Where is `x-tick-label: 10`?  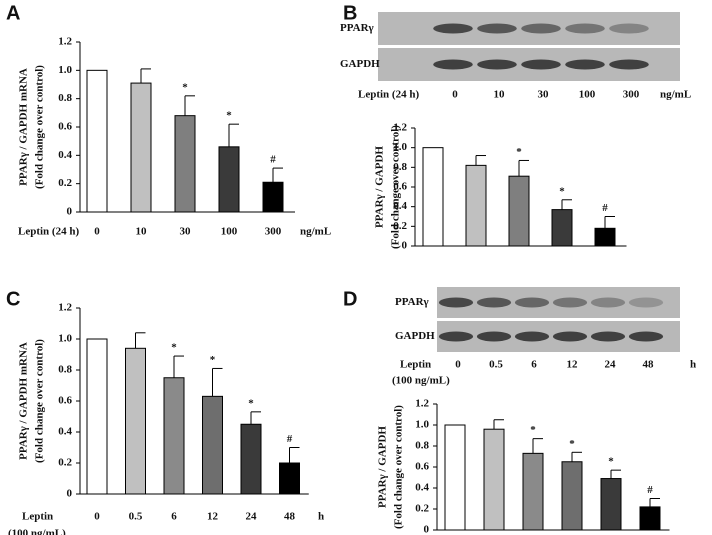 x-tick-label: 10 is located at coordinates (142, 232).